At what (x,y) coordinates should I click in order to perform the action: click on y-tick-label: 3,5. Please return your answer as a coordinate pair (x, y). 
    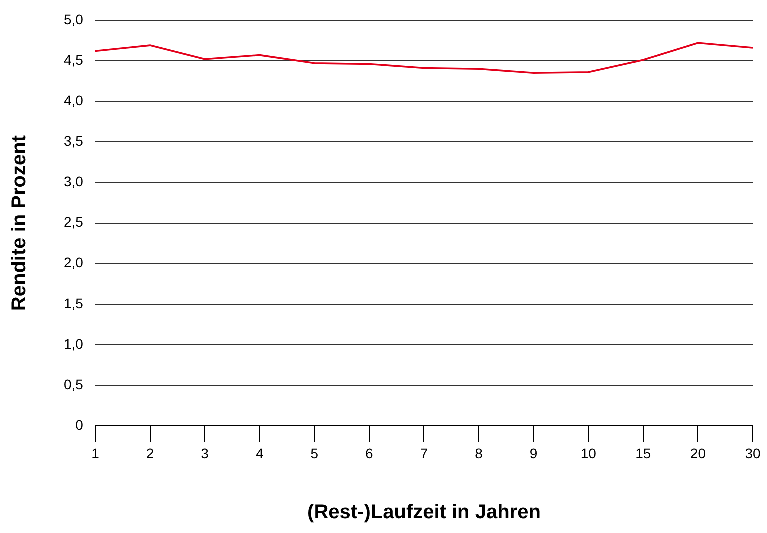
    Looking at the image, I should click on (74, 141).